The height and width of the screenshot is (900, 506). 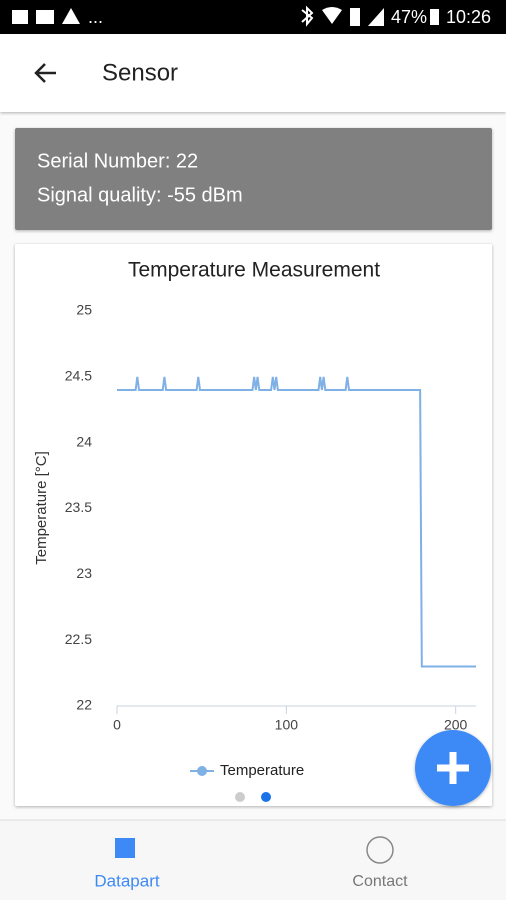 I want to click on battery-icon, so click(x=434, y=17).